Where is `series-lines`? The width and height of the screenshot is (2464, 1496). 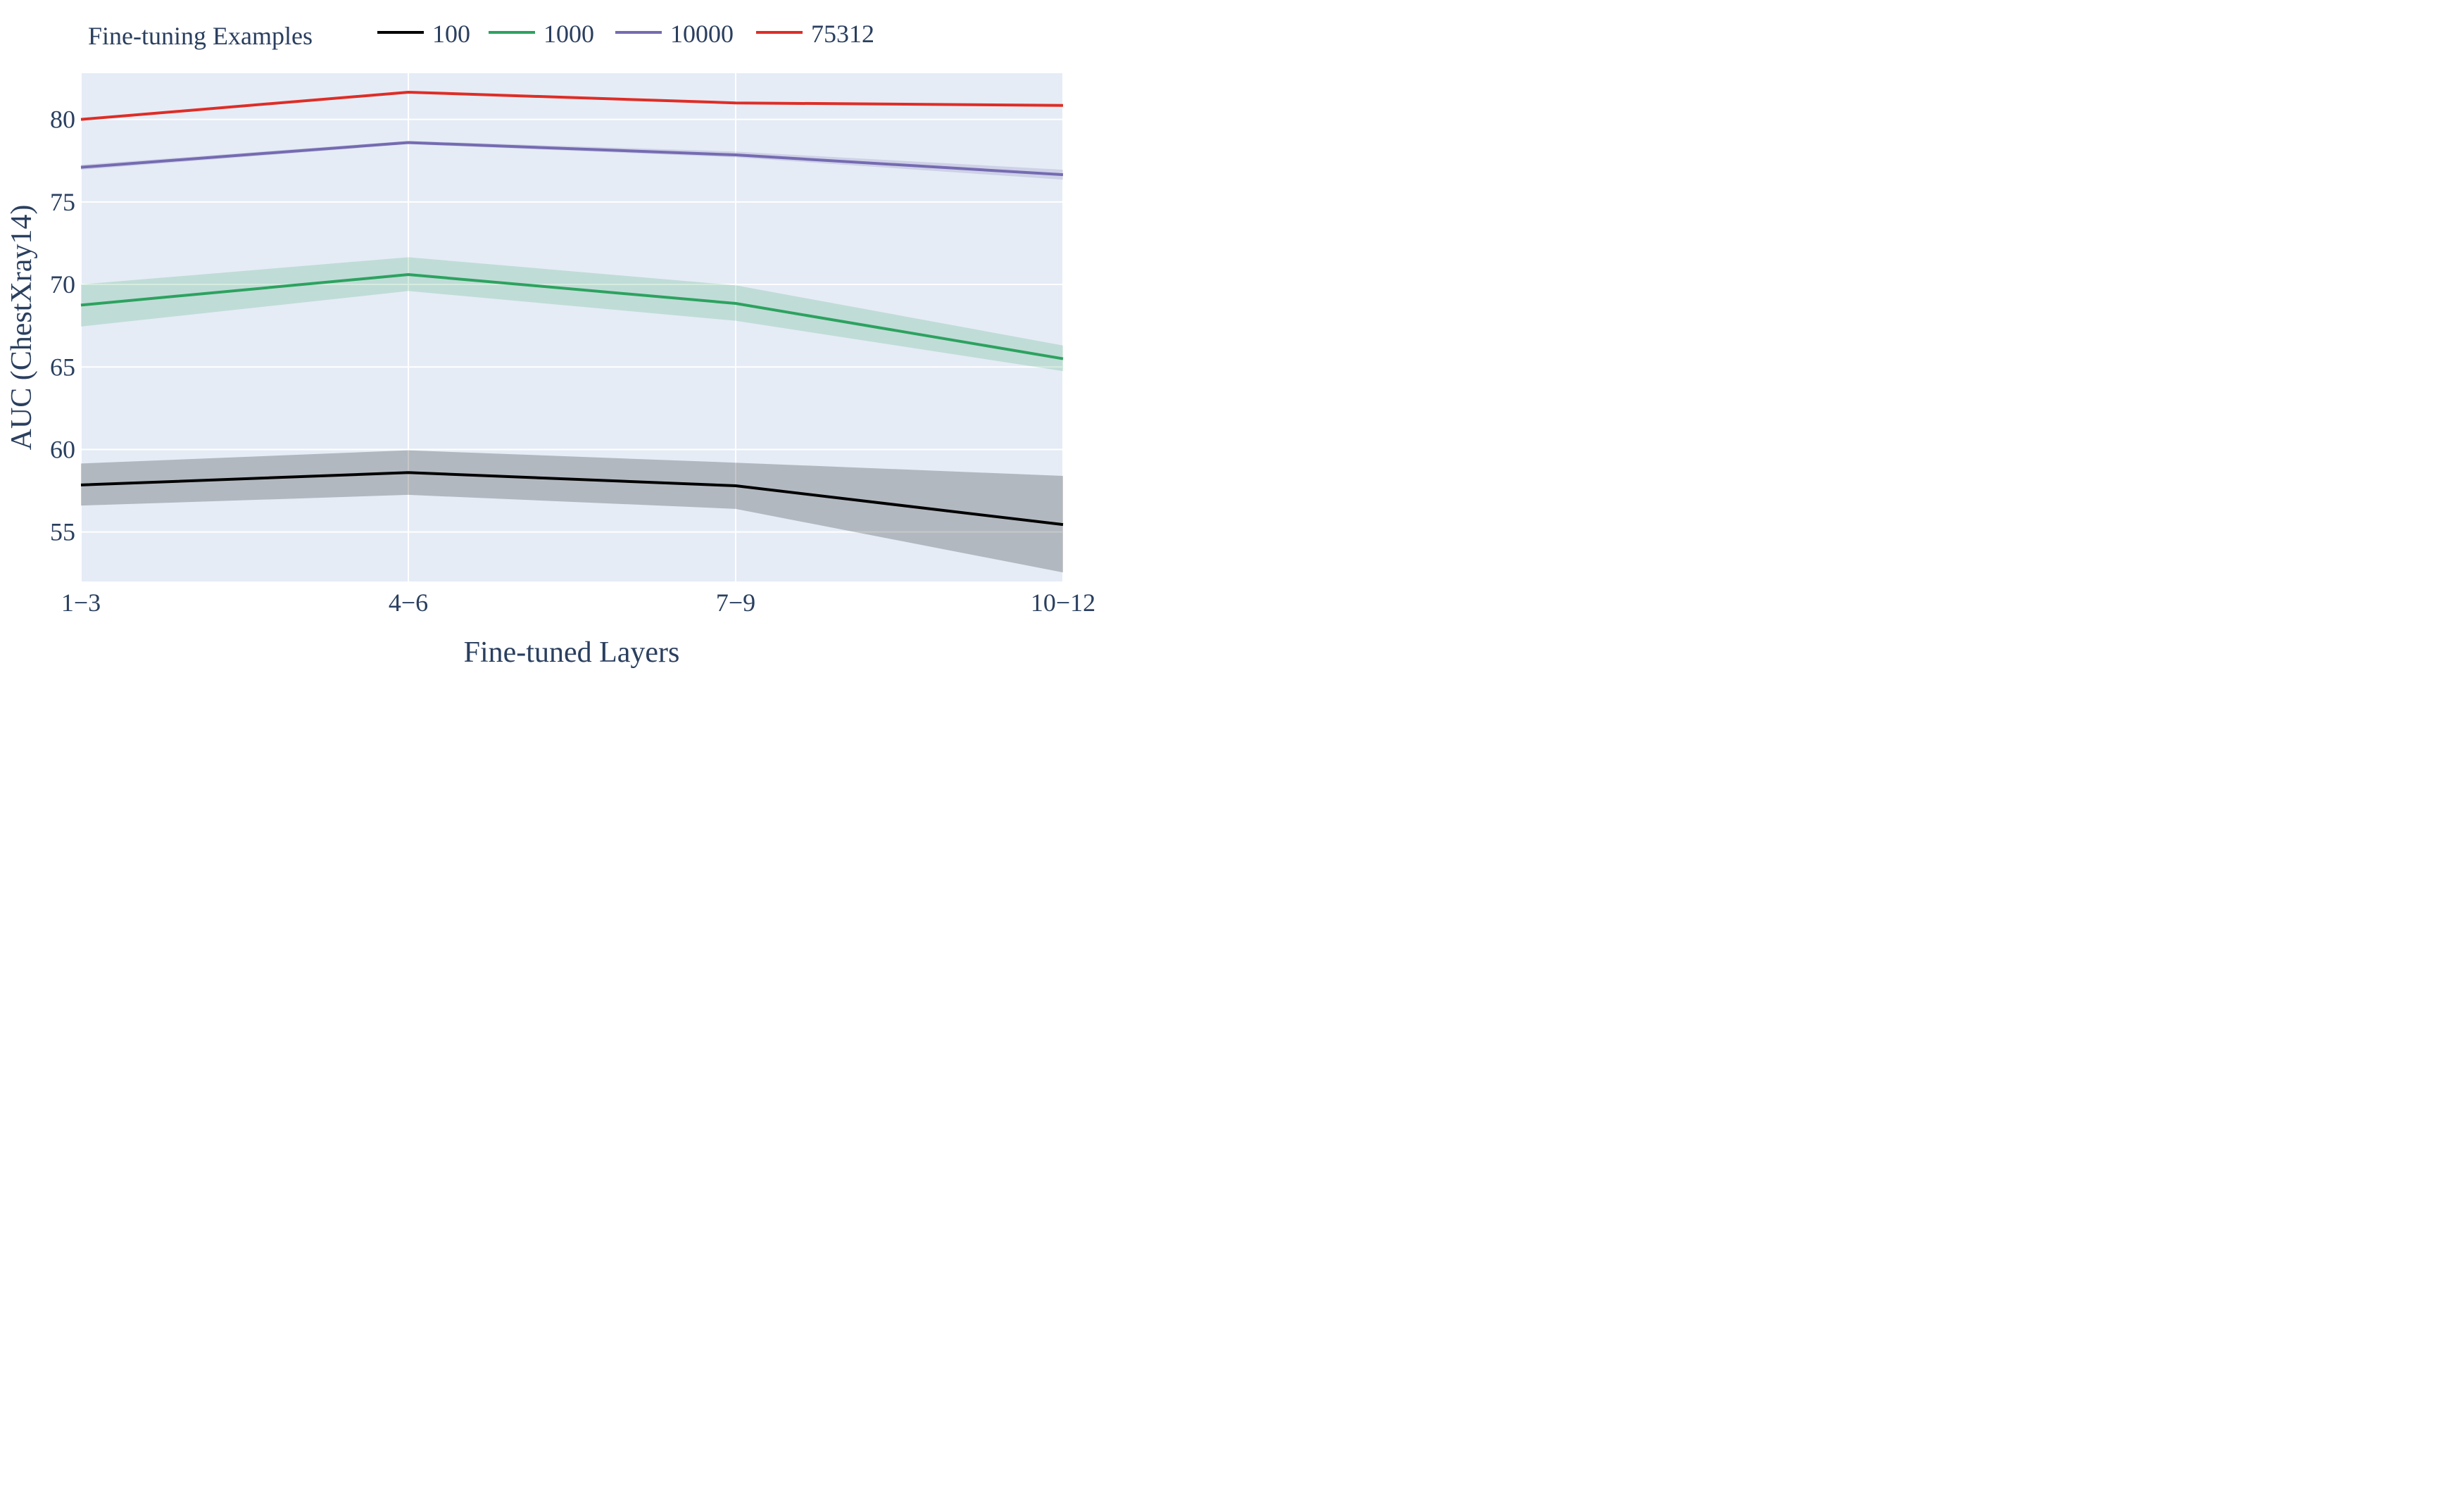
series-lines is located at coordinates (572, 308).